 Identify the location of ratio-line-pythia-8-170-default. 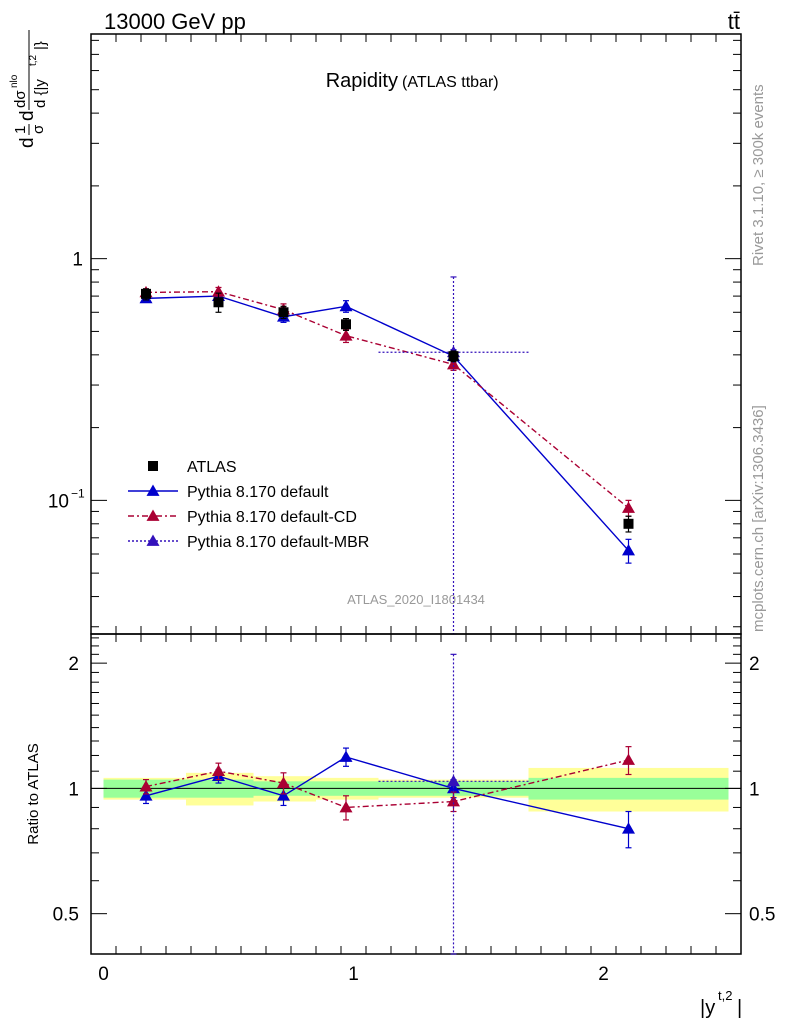
(387, 793).